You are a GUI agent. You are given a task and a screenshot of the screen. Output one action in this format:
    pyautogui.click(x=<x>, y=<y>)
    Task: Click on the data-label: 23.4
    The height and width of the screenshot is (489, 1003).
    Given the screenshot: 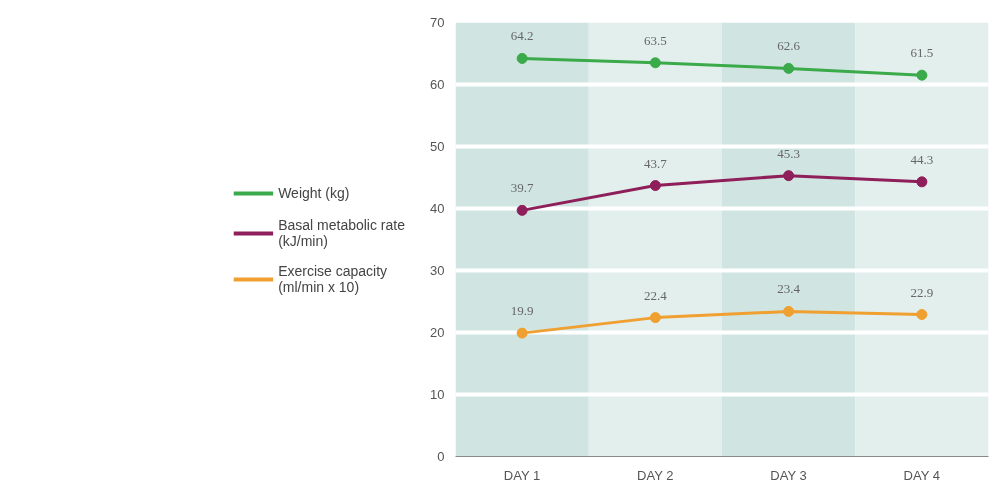 What is the action you would take?
    pyautogui.click(x=789, y=289)
    